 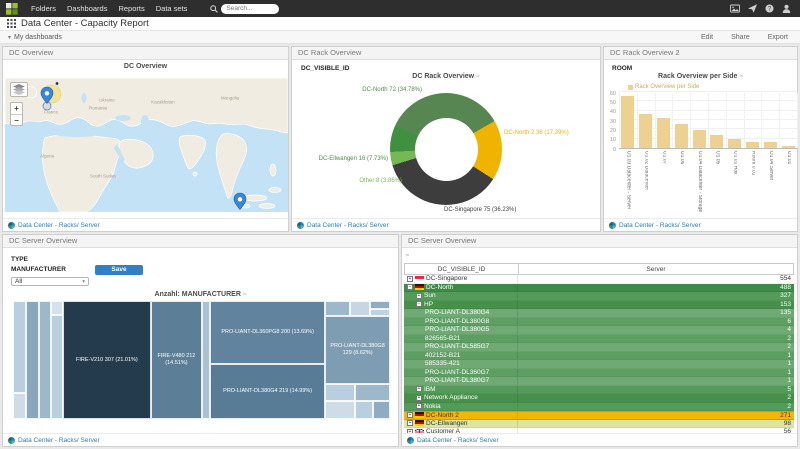 I want to click on table-row-dc-north-2: + DC-North 2 271, so click(x=599, y=415).